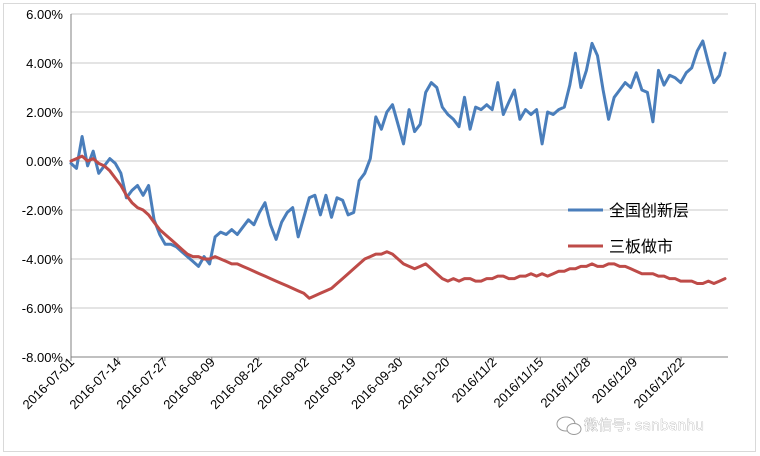 Image resolution: width=760 pixels, height=456 pixels. Describe the element at coordinates (644, 426) in the screenshot. I see `watermark-text: 微信号: sanbanhu` at that location.